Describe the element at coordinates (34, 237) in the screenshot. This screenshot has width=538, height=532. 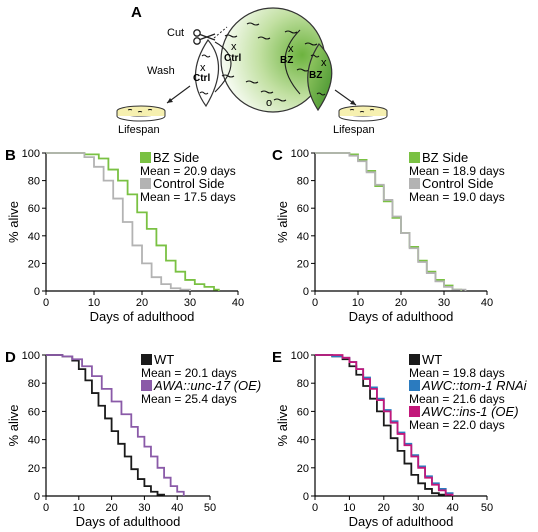
I see `chart-b-y-tick-label: 40` at that location.